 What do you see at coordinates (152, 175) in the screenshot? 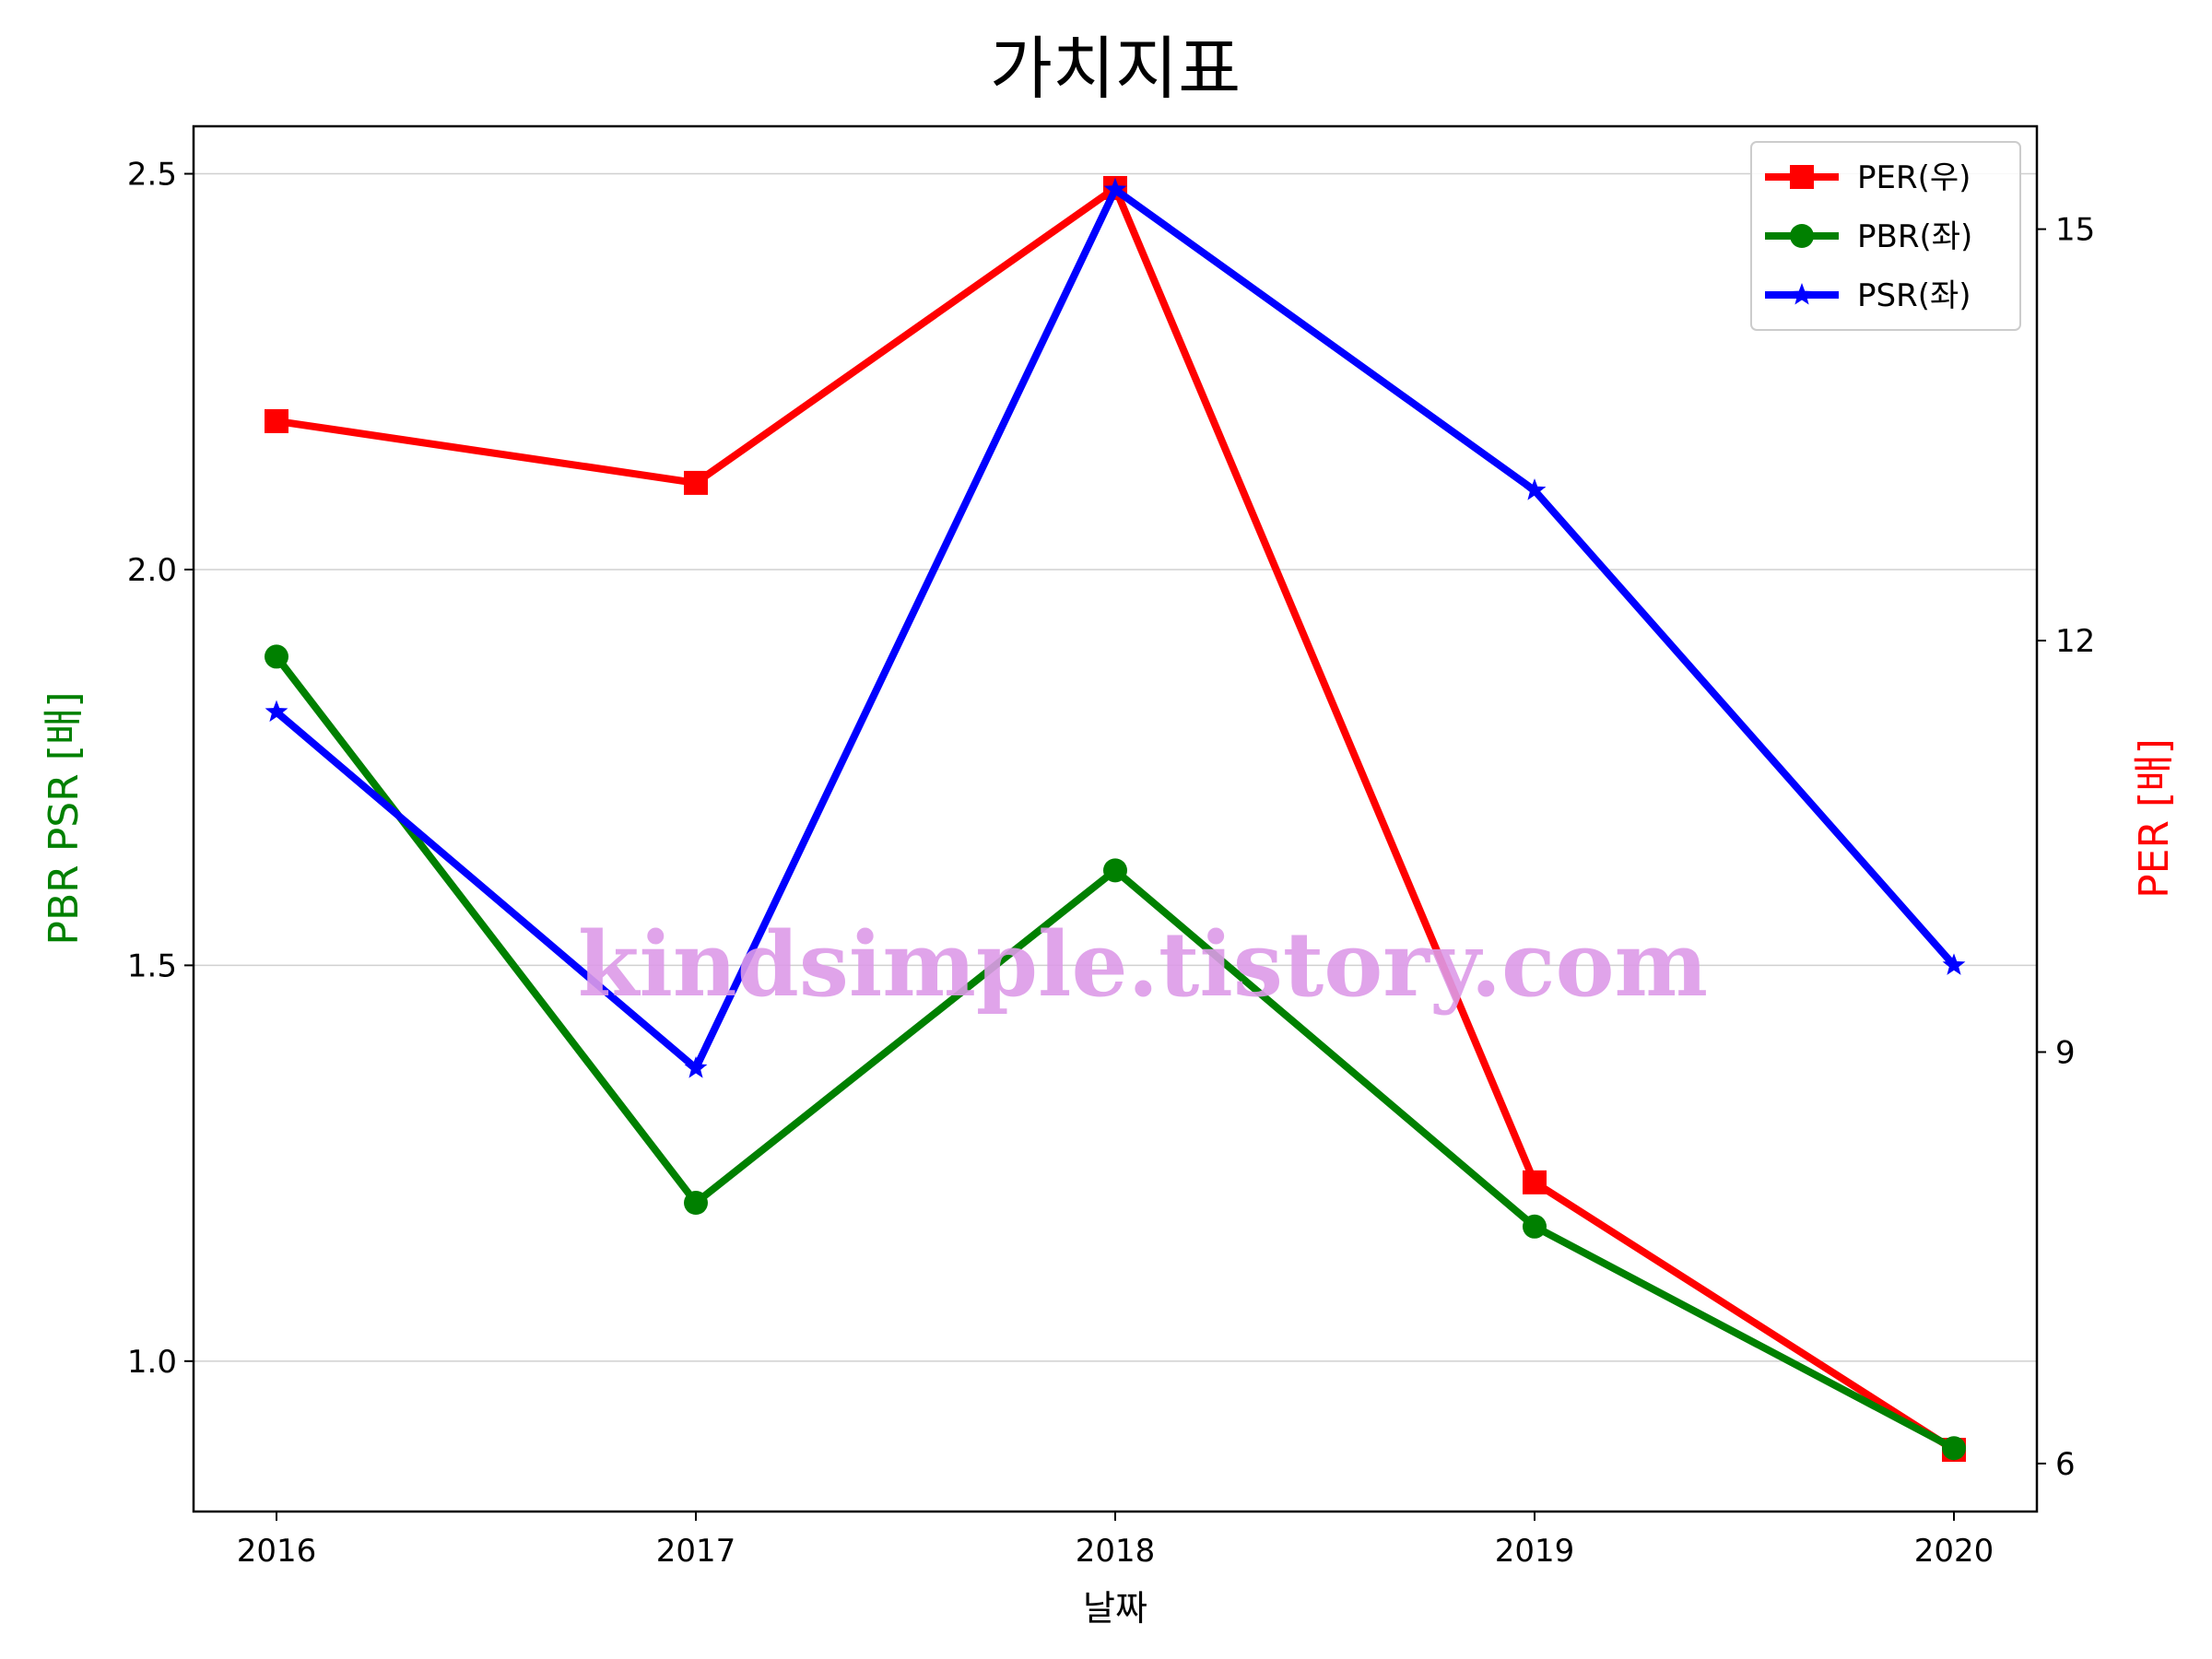
I see `y-left-tick-label: 2.5` at bounding box center [152, 175].